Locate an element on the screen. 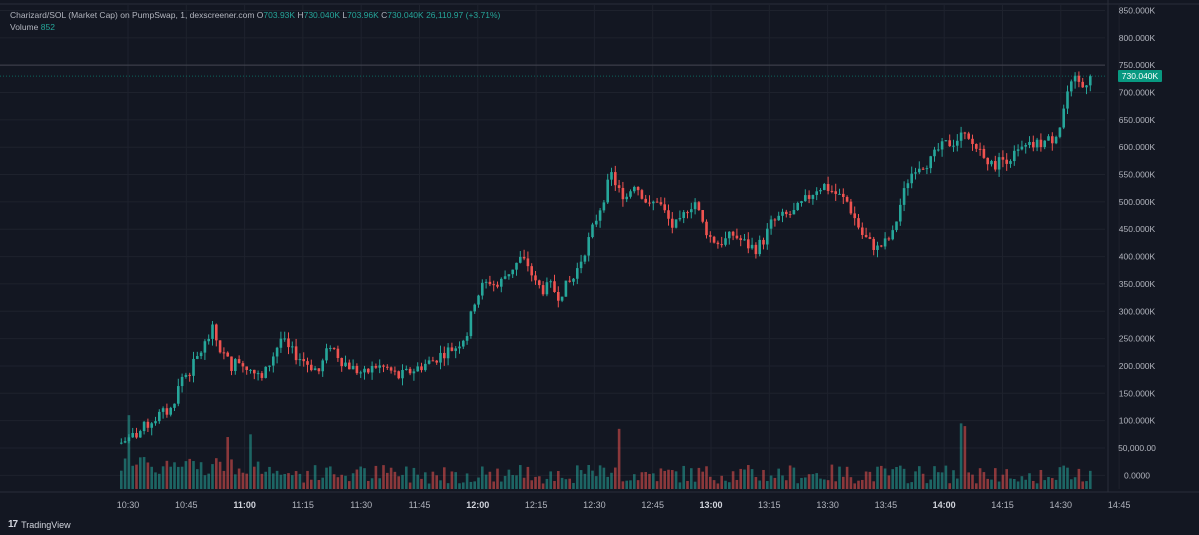 The height and width of the screenshot is (535, 1199). volume-value: 852 is located at coordinates (47, 27).